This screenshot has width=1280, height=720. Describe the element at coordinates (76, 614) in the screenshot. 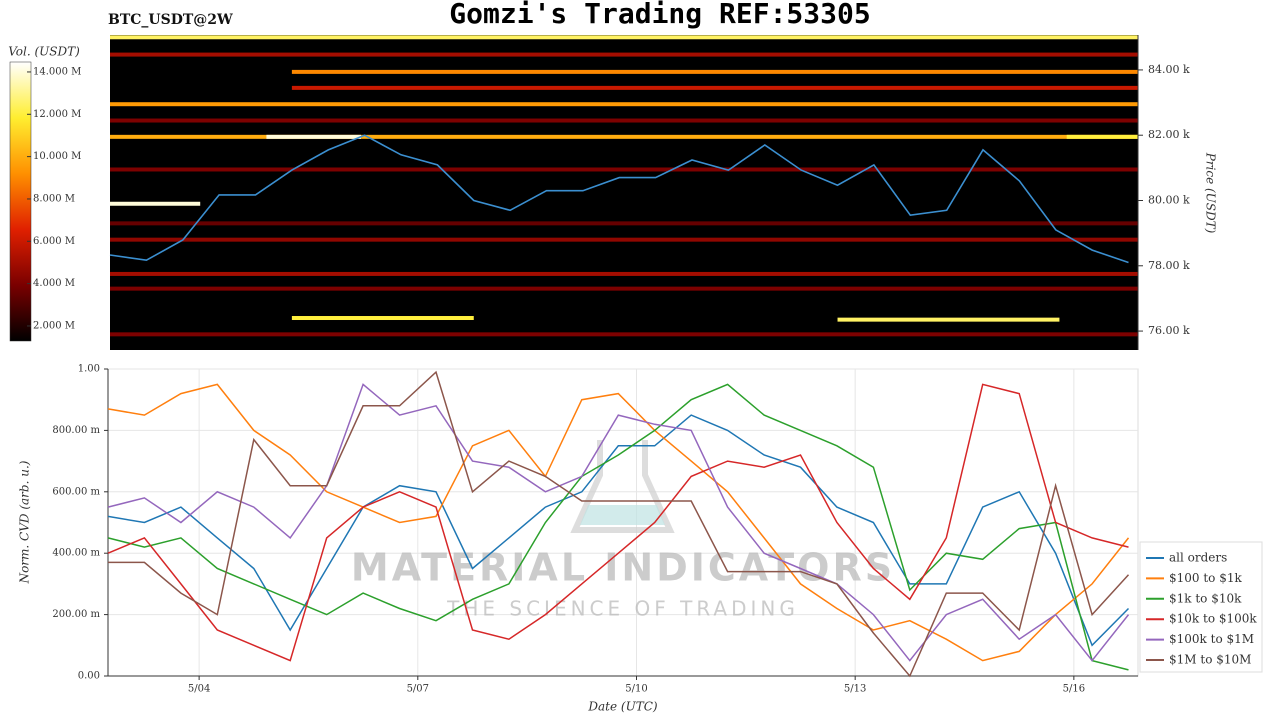

I see `y-tick-label: 200.00 m` at that location.